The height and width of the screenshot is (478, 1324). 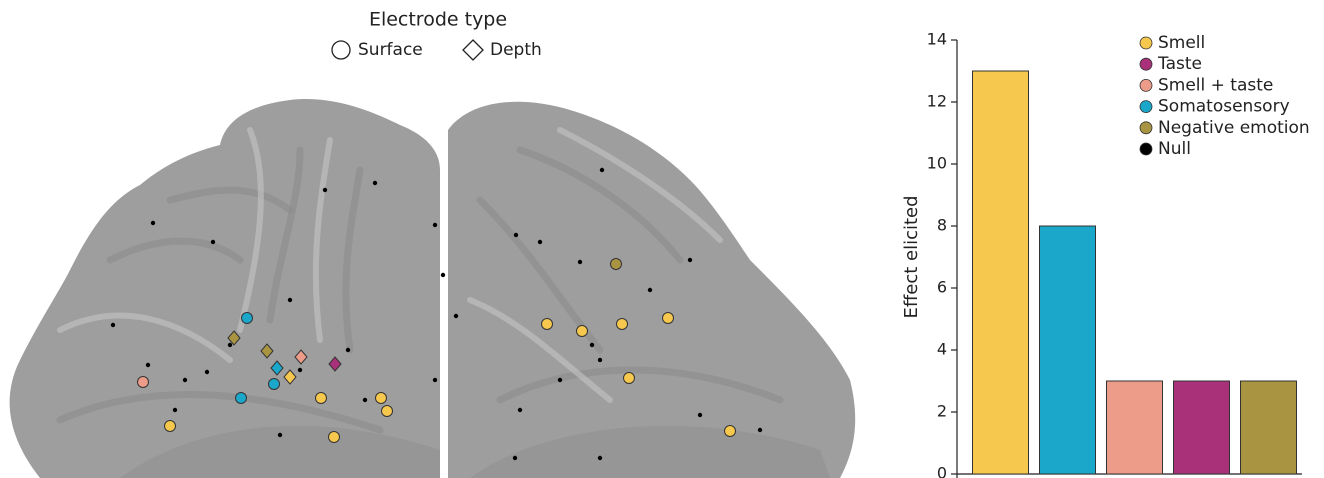 I want to click on y-axis-label: Effect elicited, so click(x=911, y=256).